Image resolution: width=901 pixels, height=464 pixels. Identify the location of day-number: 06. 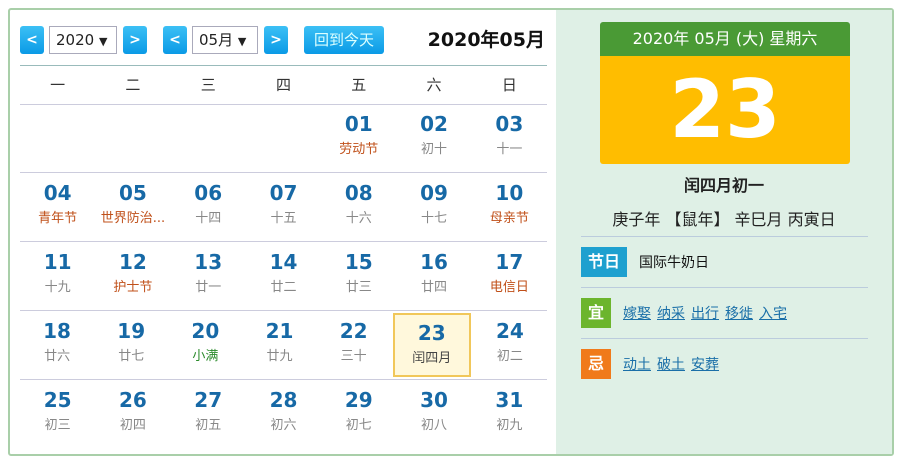
(208, 193).